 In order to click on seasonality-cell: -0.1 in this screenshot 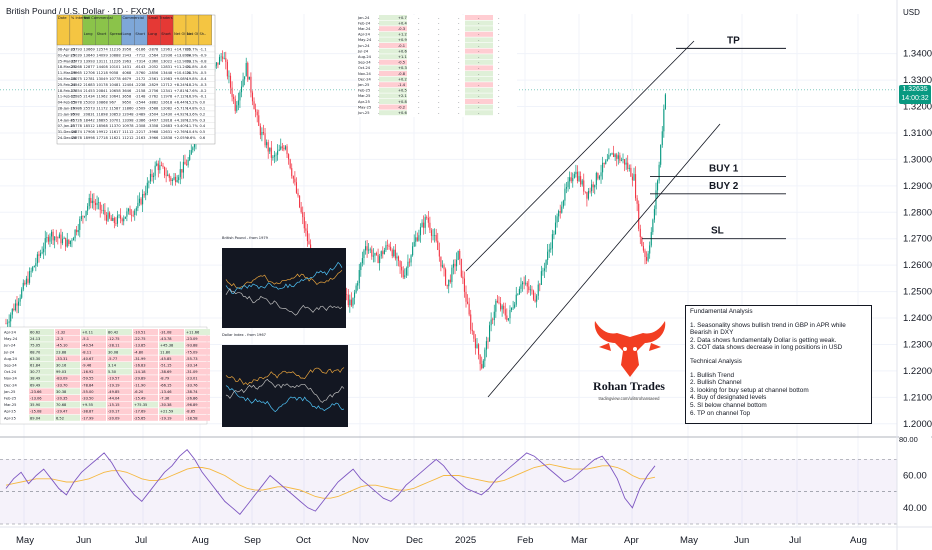, I will do `click(401, 46)`.